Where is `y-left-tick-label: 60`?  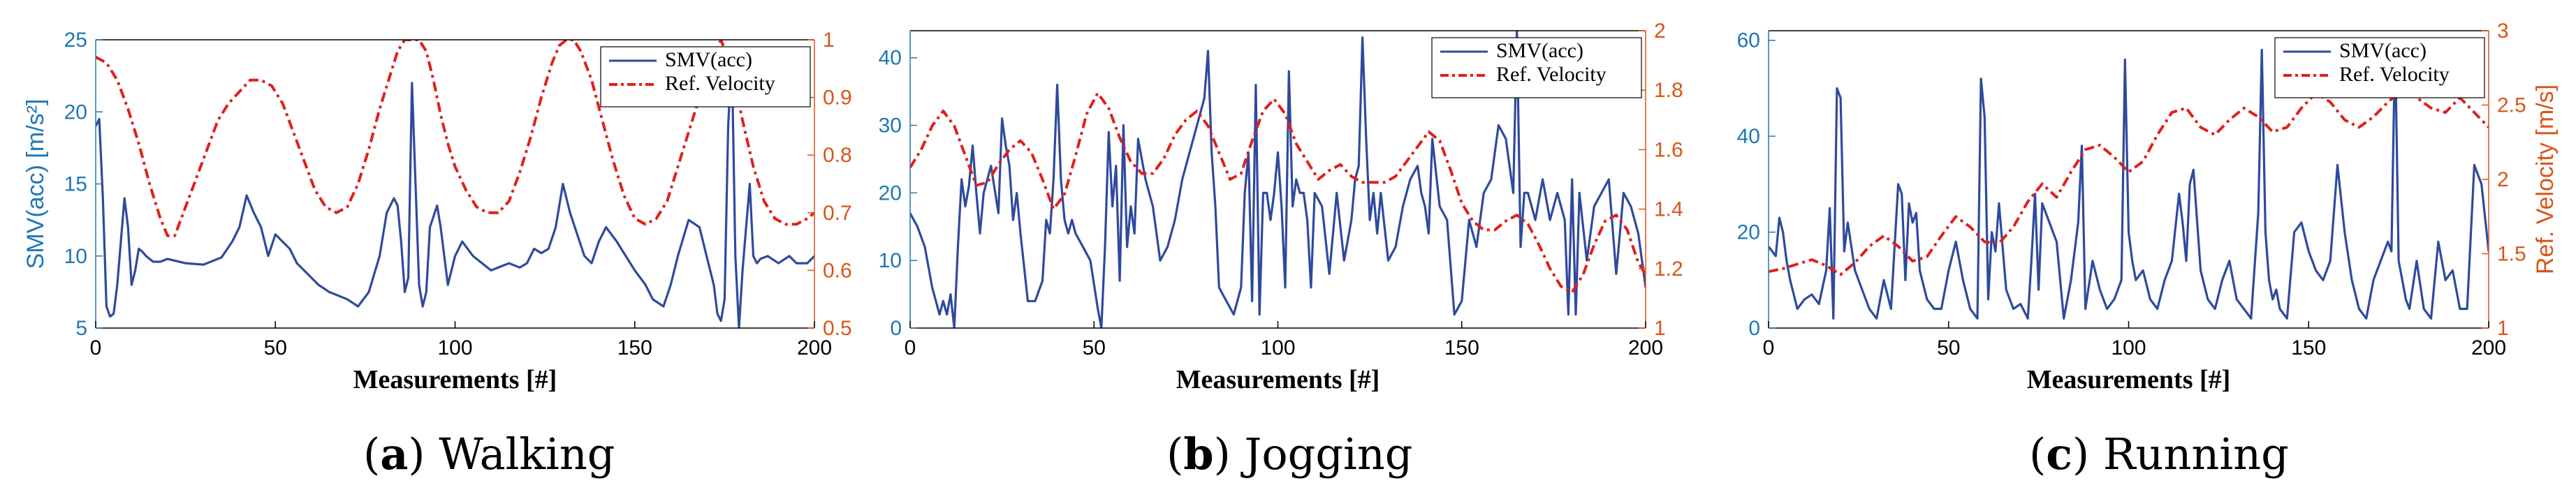 y-left-tick-label: 60 is located at coordinates (1748, 41).